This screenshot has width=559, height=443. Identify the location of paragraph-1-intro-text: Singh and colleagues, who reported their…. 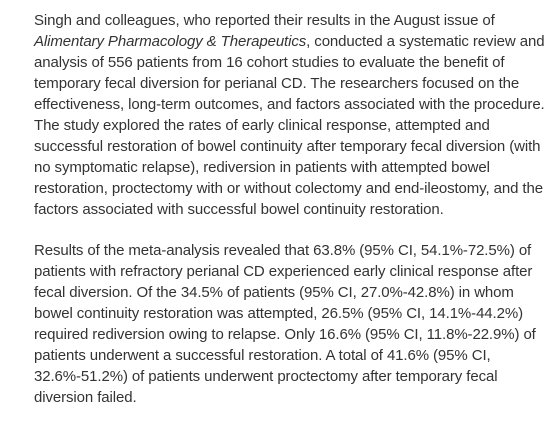
(264, 20).